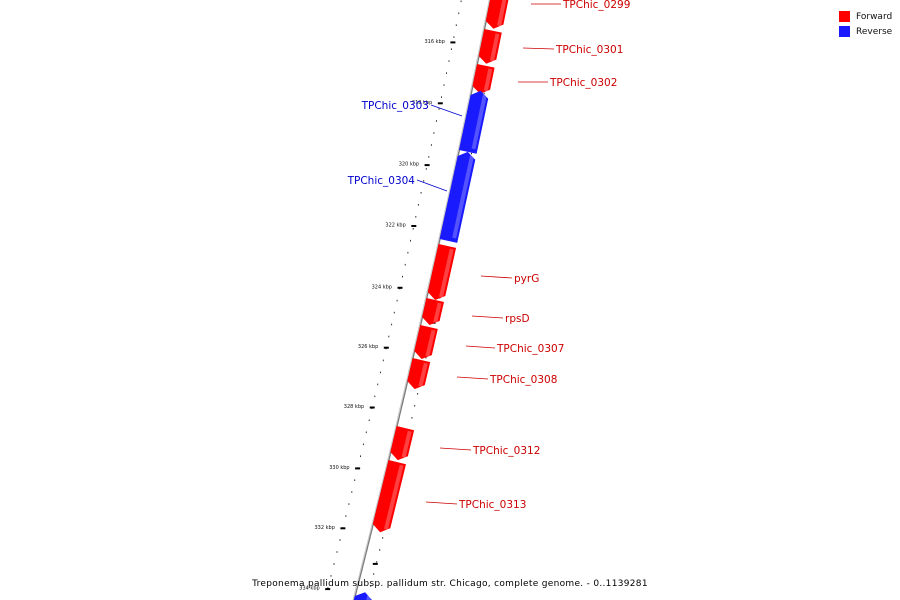 The width and height of the screenshot is (900, 600). What do you see at coordinates (523, 380) in the screenshot?
I see `gene-label: TPChic_0308` at bounding box center [523, 380].